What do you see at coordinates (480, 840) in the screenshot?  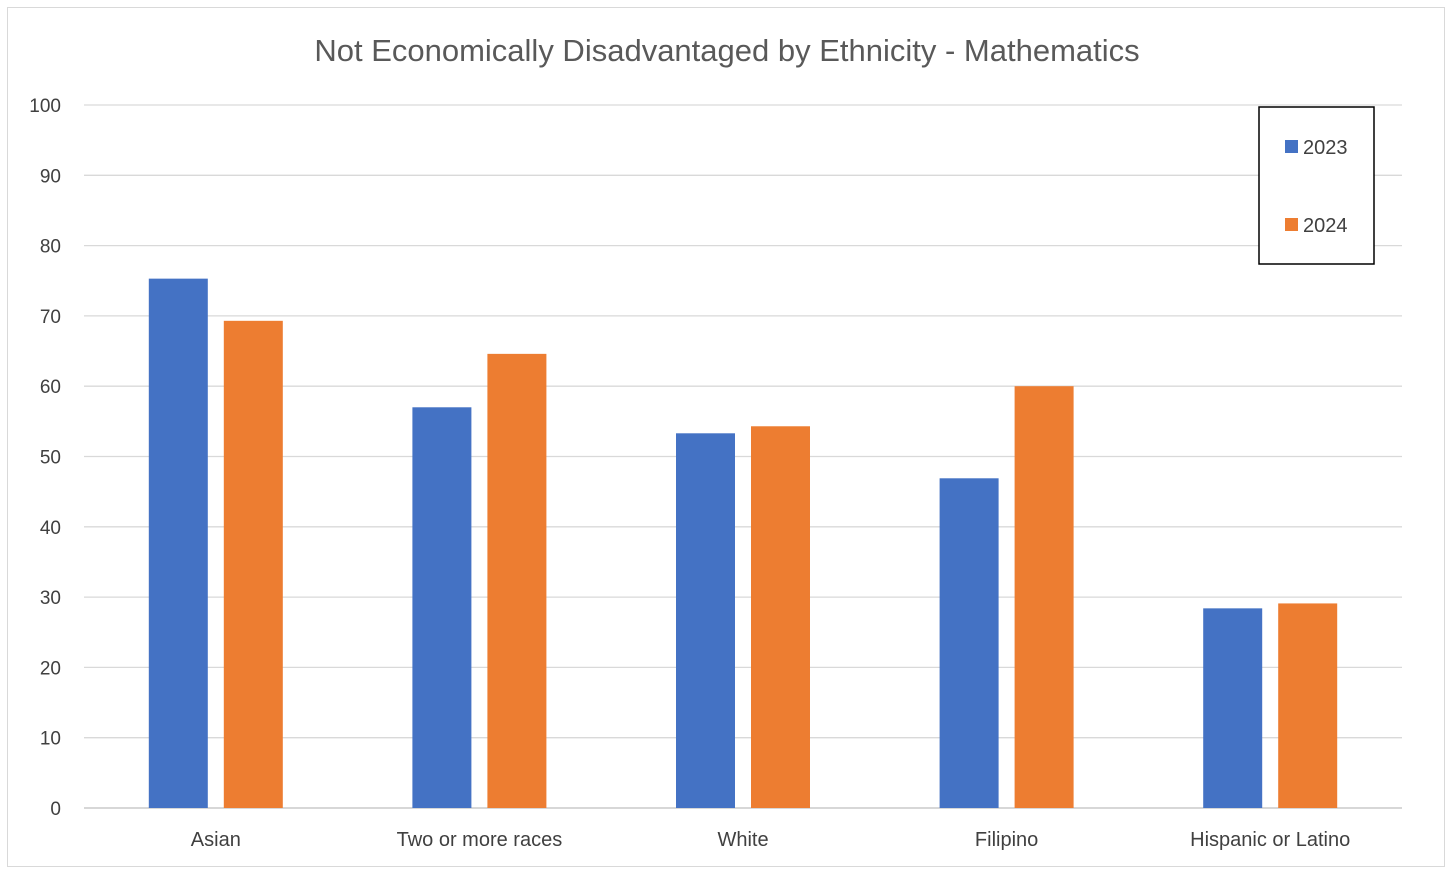 I see `x-category-label: Two or more races` at bounding box center [480, 840].